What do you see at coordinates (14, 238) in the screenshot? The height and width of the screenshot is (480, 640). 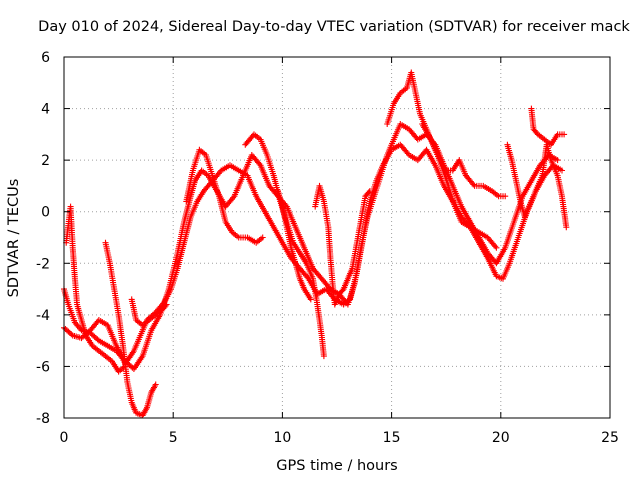 I see `y-axis-label: SDTVAR / TECUs` at bounding box center [14, 238].